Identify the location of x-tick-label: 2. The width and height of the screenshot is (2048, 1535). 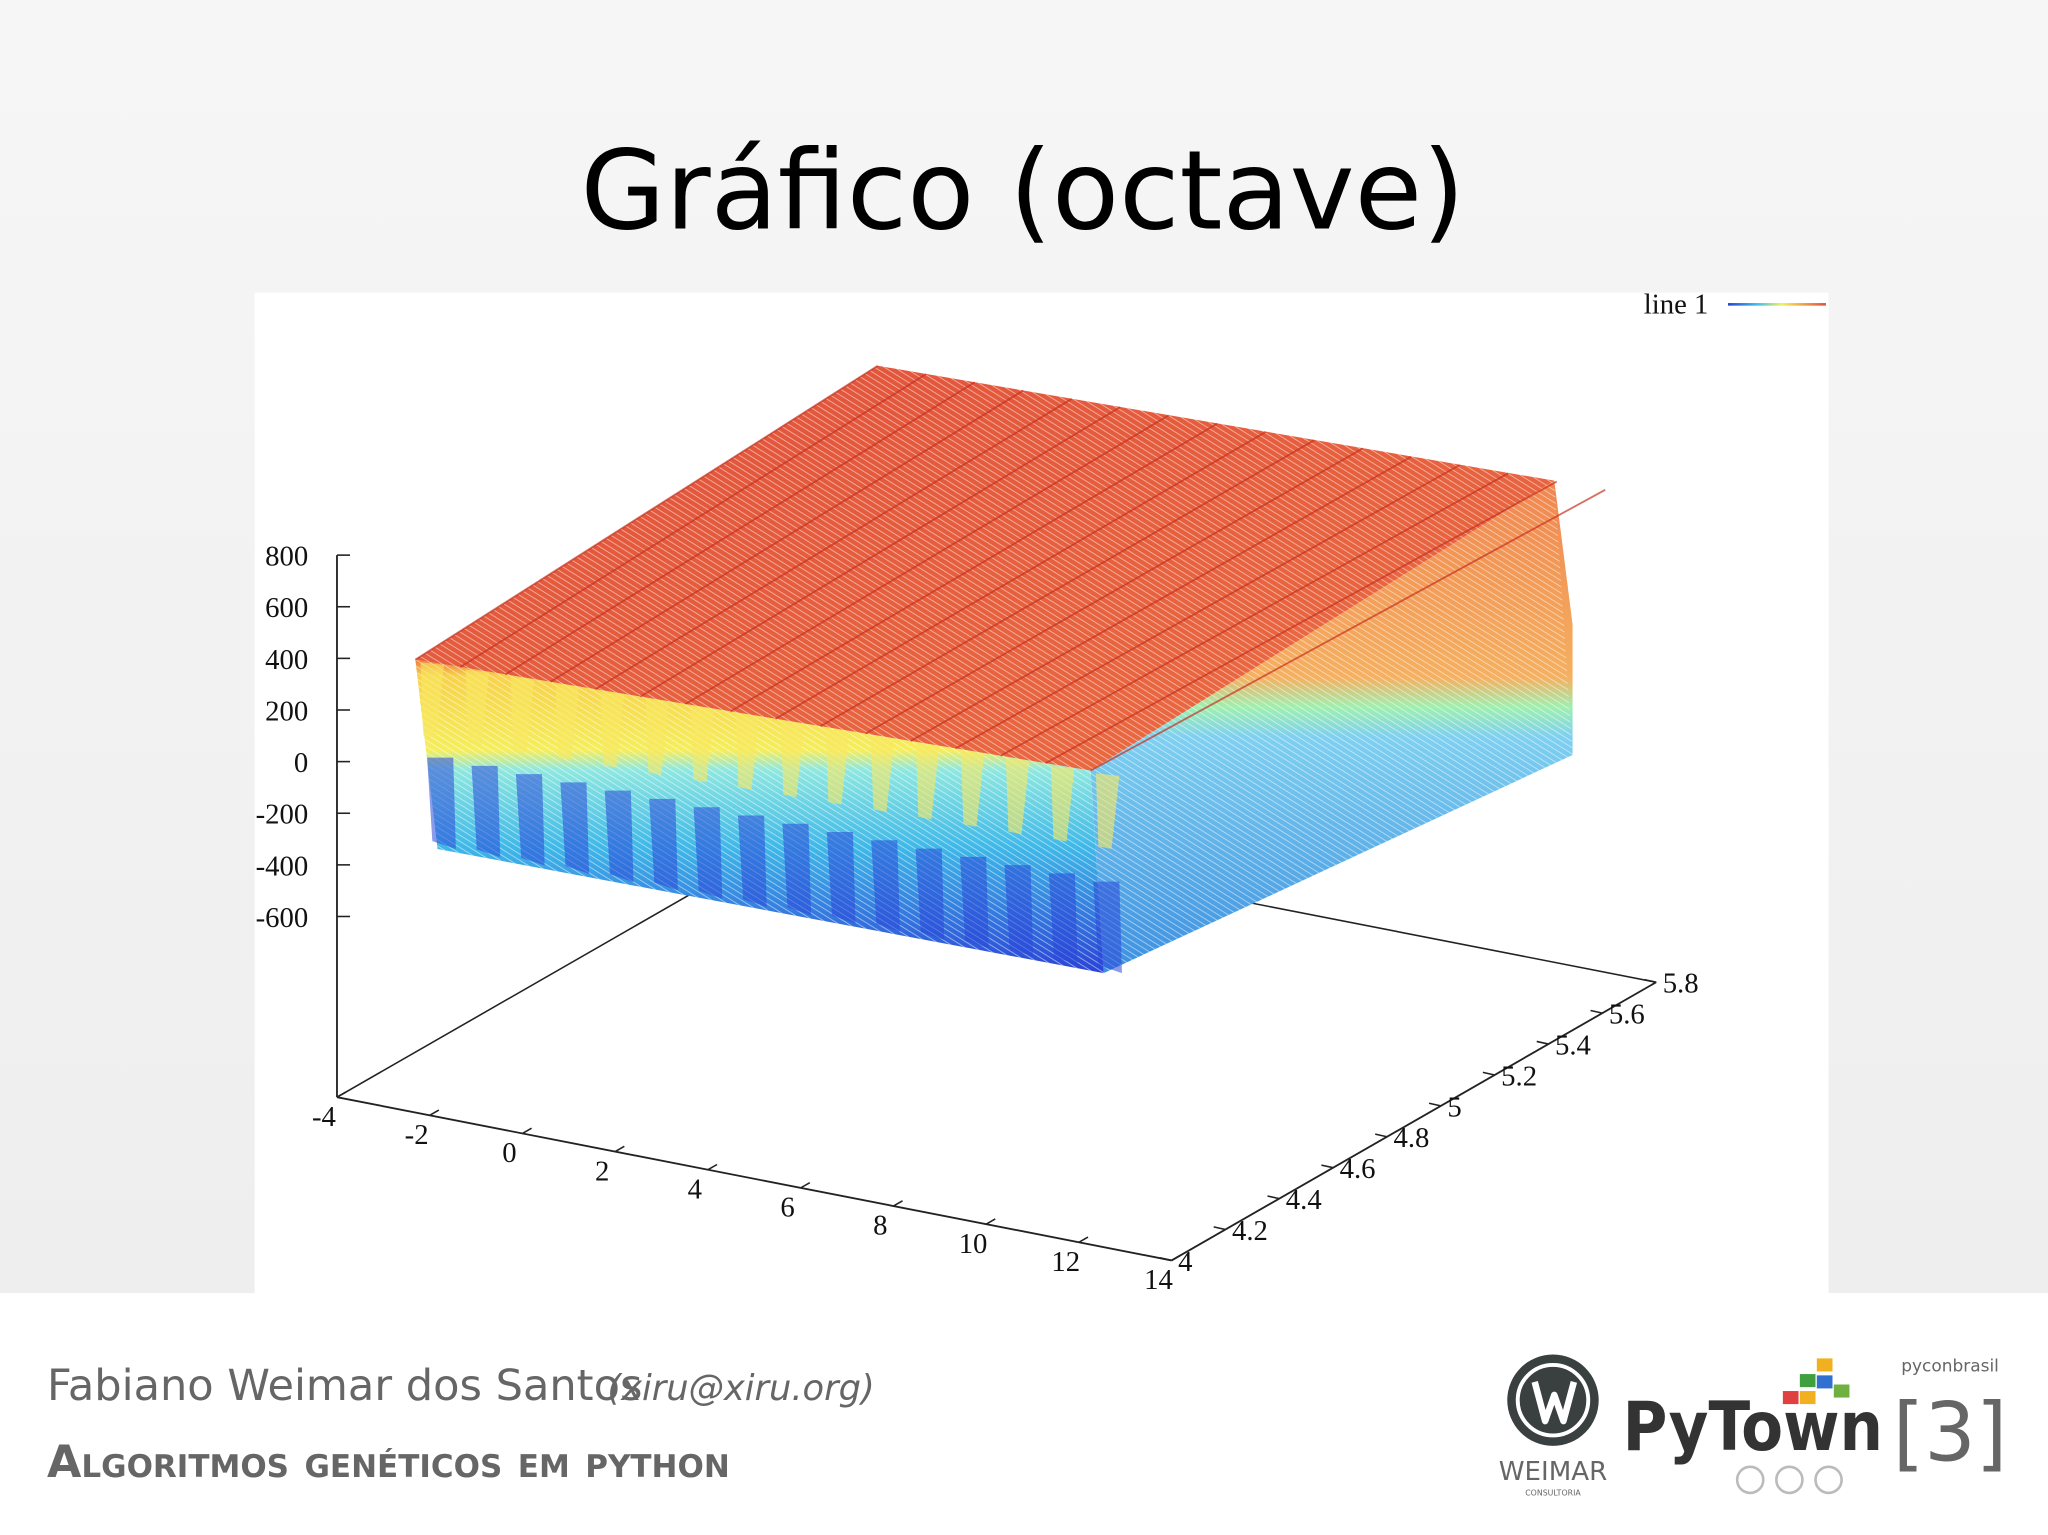
(602, 1171).